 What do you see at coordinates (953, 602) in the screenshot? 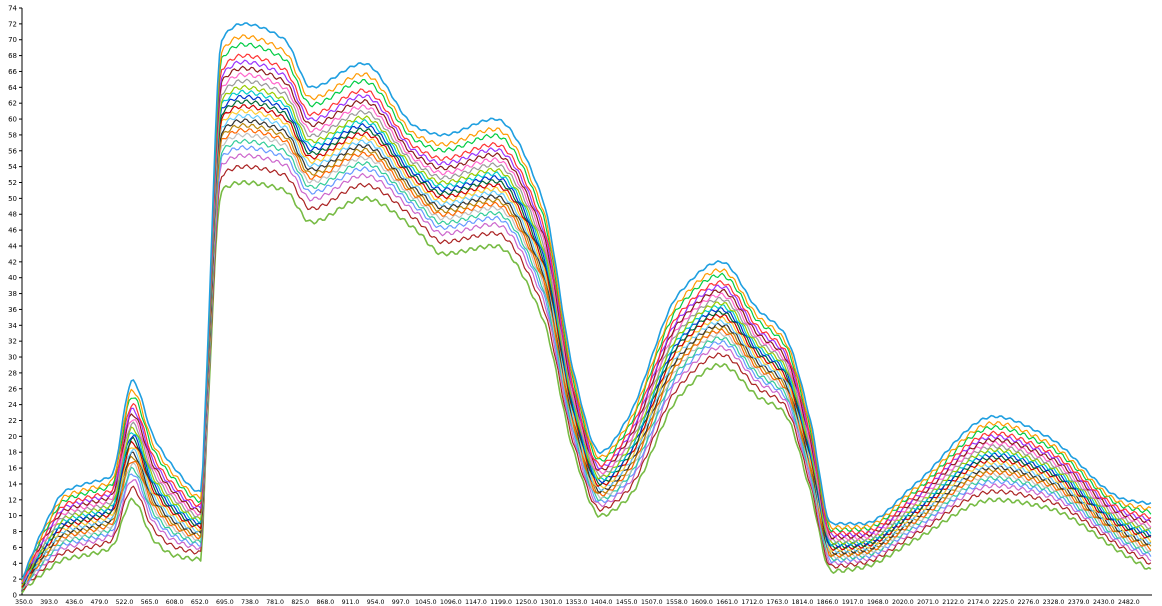
I see `x-tick-label: 2122.0` at bounding box center [953, 602].